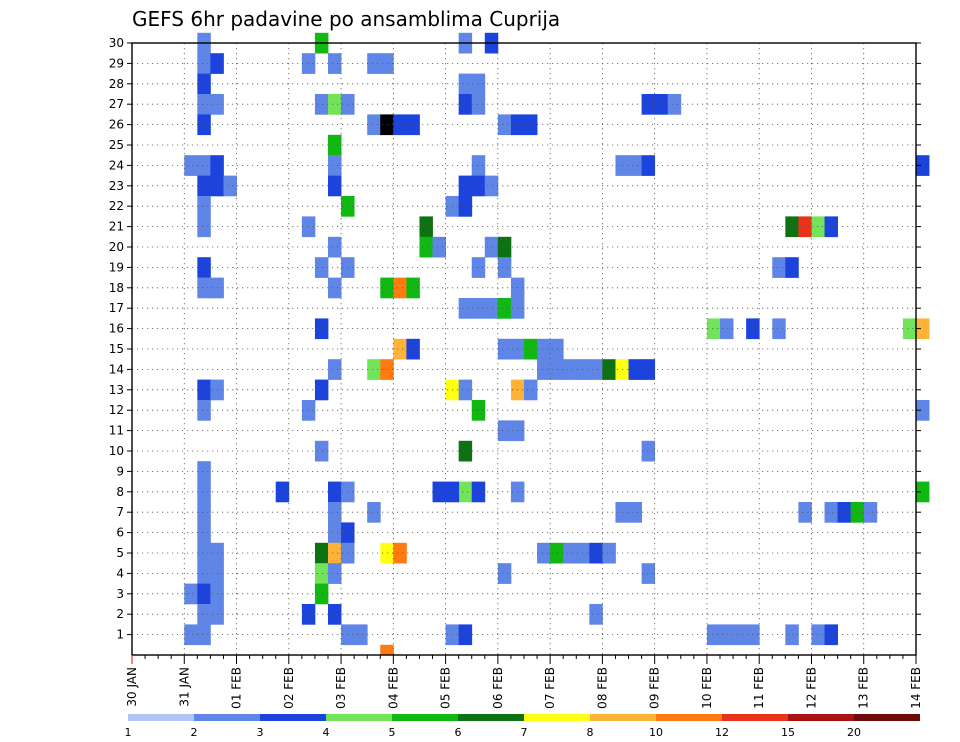  I want to click on x-tick-label: 04 FEB, so click(393, 688).